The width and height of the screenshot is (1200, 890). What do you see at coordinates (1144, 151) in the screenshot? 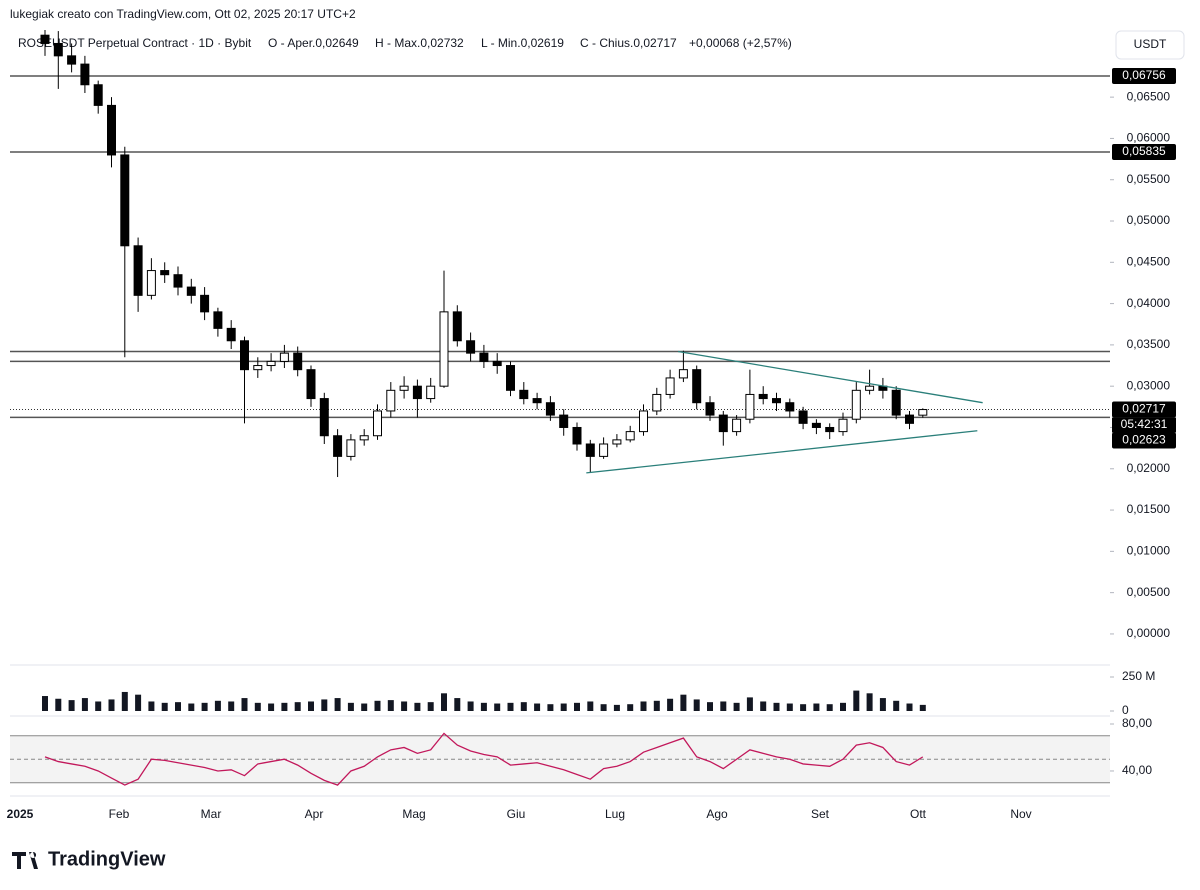
I see `level-label: 0,05835` at bounding box center [1144, 151].